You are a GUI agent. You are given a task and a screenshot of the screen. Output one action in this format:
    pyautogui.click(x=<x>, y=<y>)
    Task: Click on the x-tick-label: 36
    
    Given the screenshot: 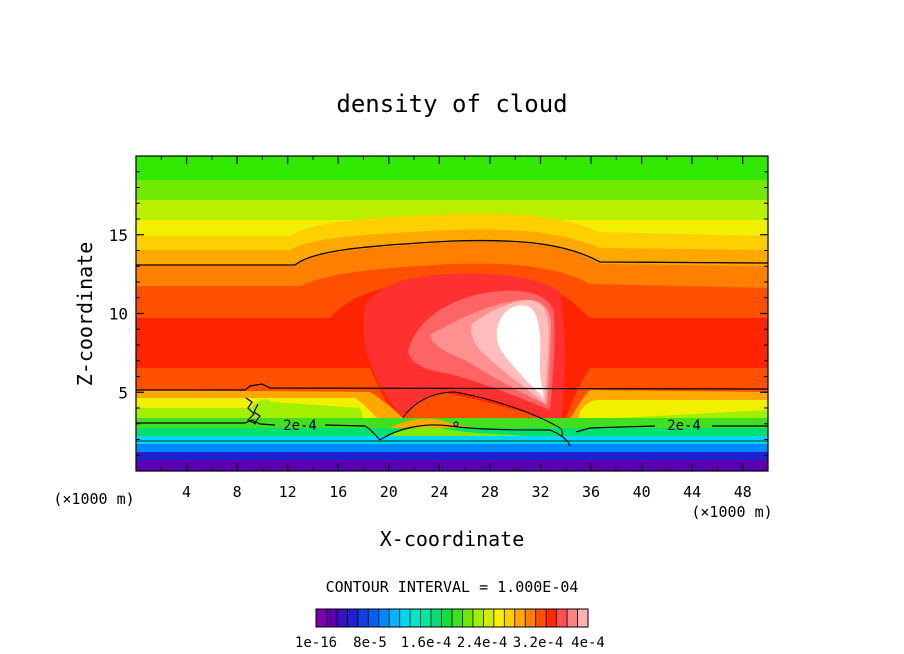 What is the action you would take?
    pyautogui.click(x=591, y=492)
    